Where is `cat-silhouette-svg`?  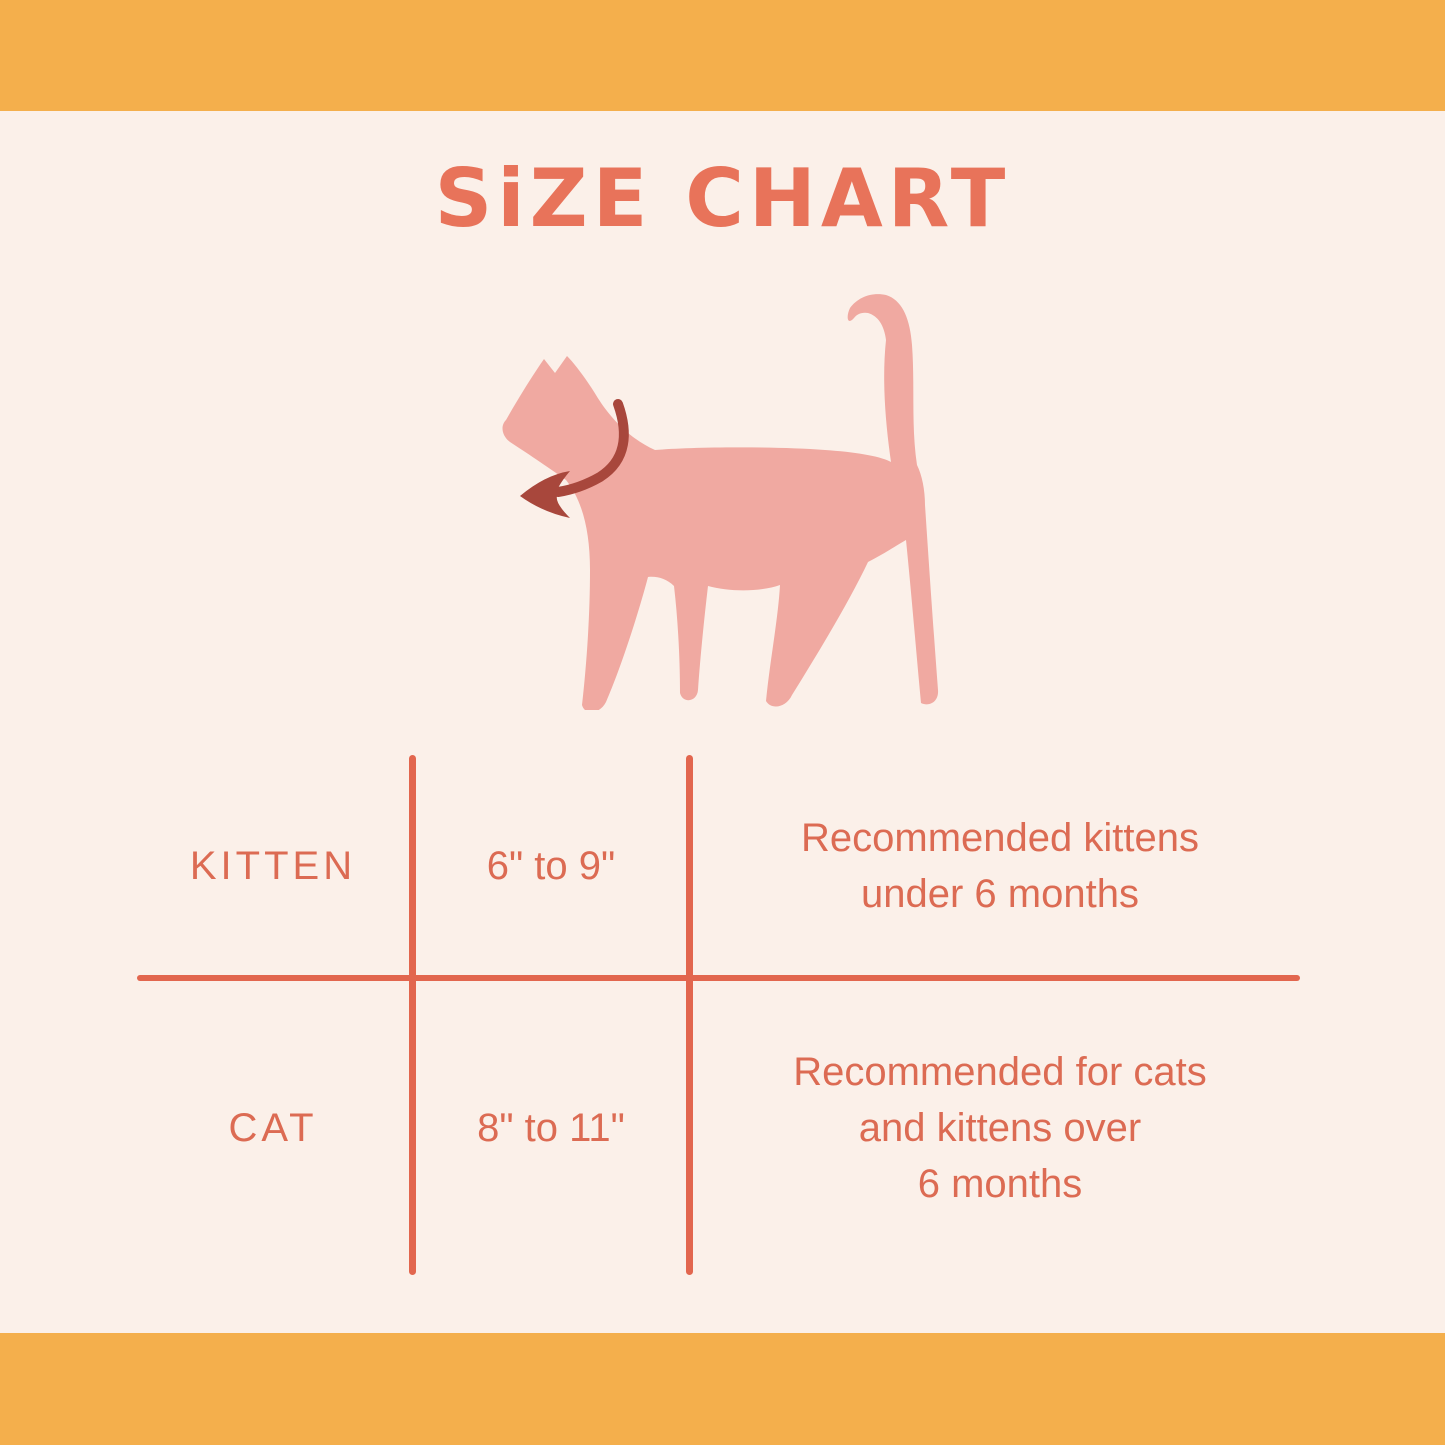 cat-silhouette-svg is located at coordinates (720, 503).